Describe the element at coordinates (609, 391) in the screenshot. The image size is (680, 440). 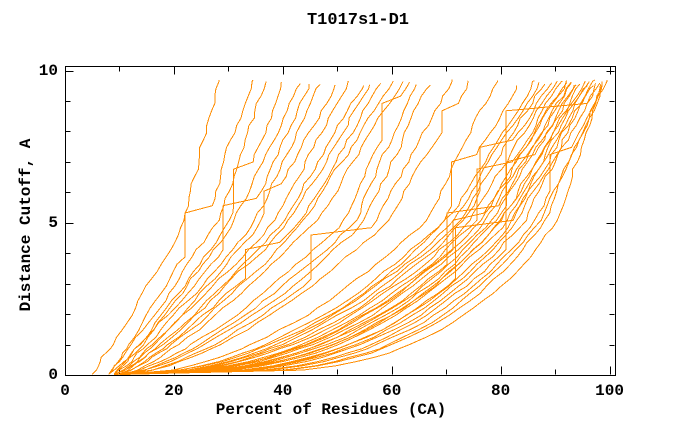
I see `x-tick-label: 100` at that location.